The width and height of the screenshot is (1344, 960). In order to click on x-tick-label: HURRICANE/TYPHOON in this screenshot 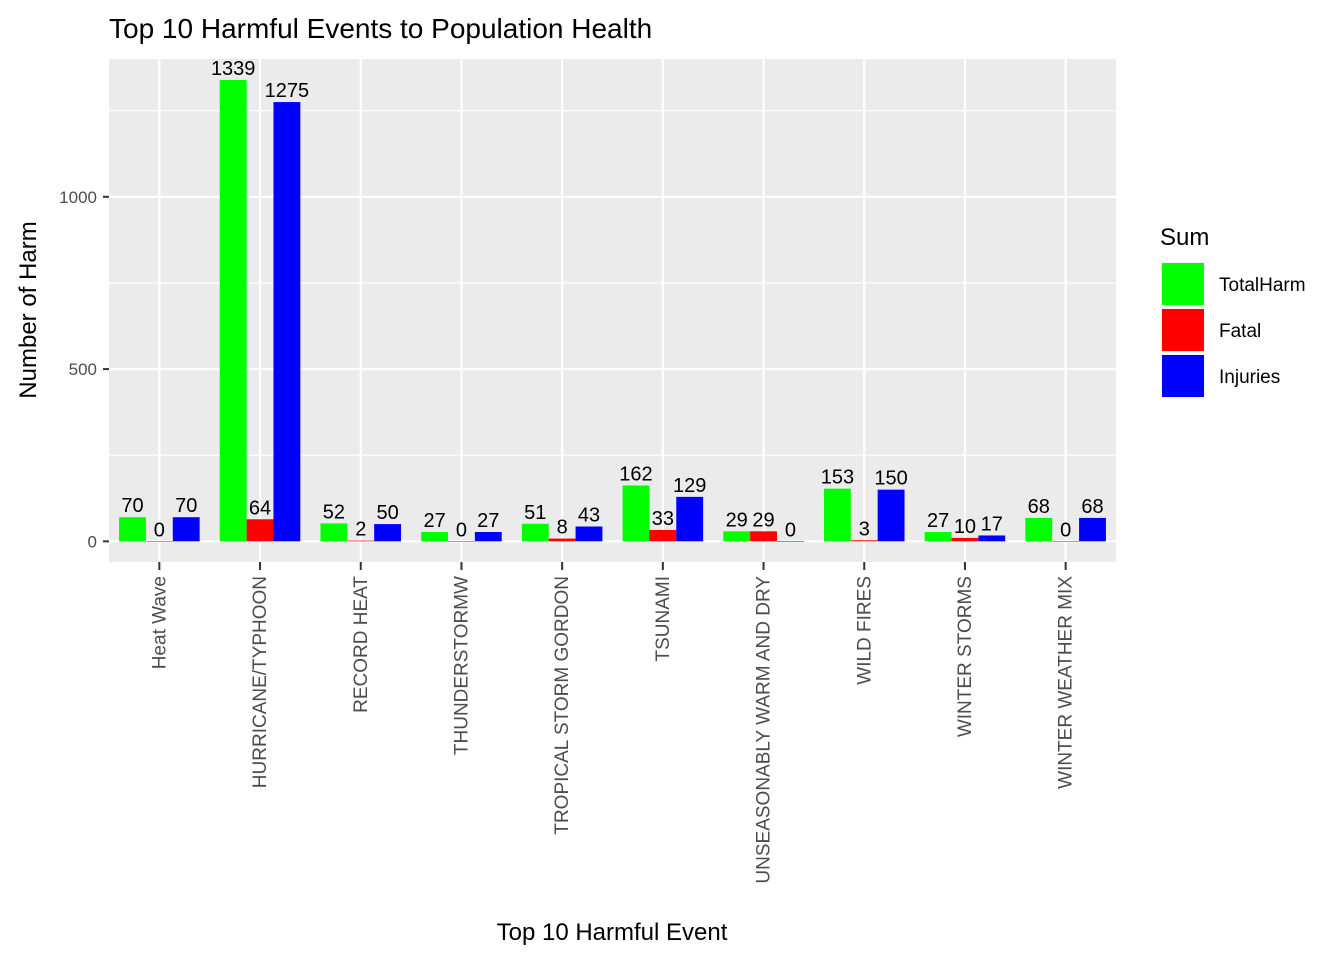, I will do `click(260, 682)`.